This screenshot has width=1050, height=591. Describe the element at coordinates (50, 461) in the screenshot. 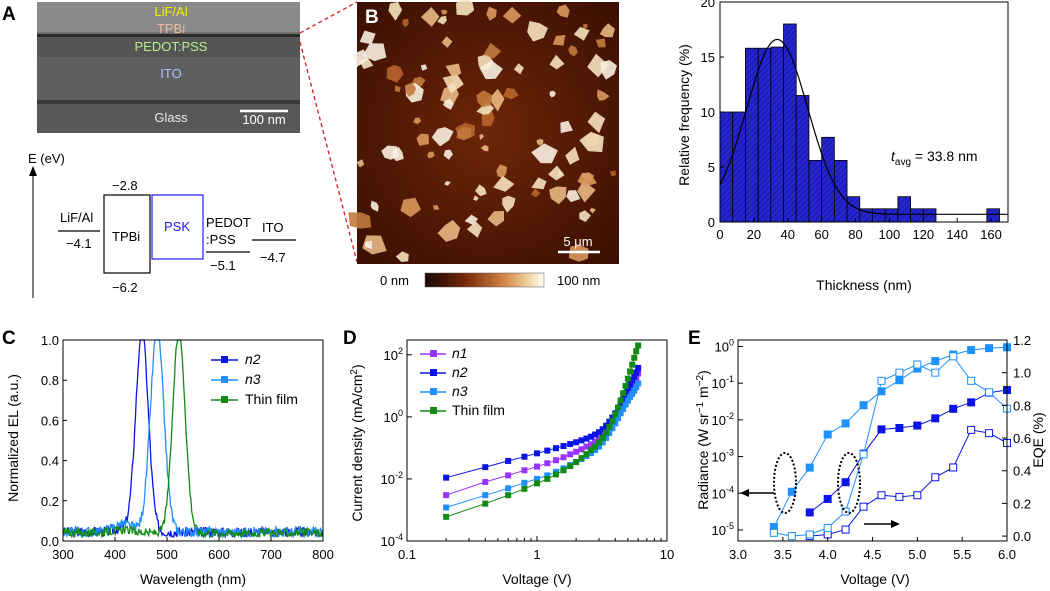

I see `c-ytick-label: 0.4` at that location.